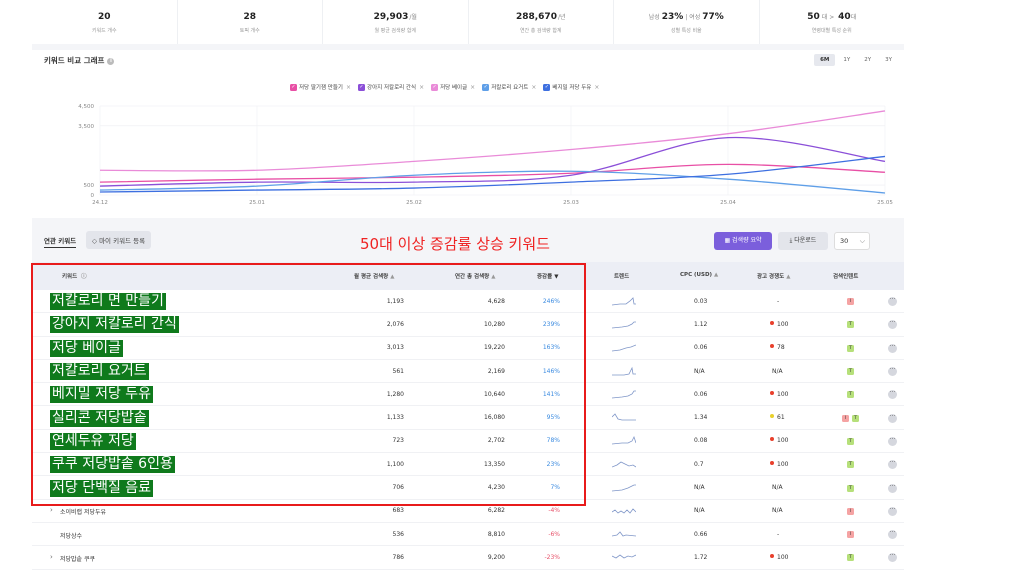  Describe the element at coordinates (119, 240) in the screenshot. I see `my-keyword-register-button: ◇ 마이 키워드 등록` at that location.